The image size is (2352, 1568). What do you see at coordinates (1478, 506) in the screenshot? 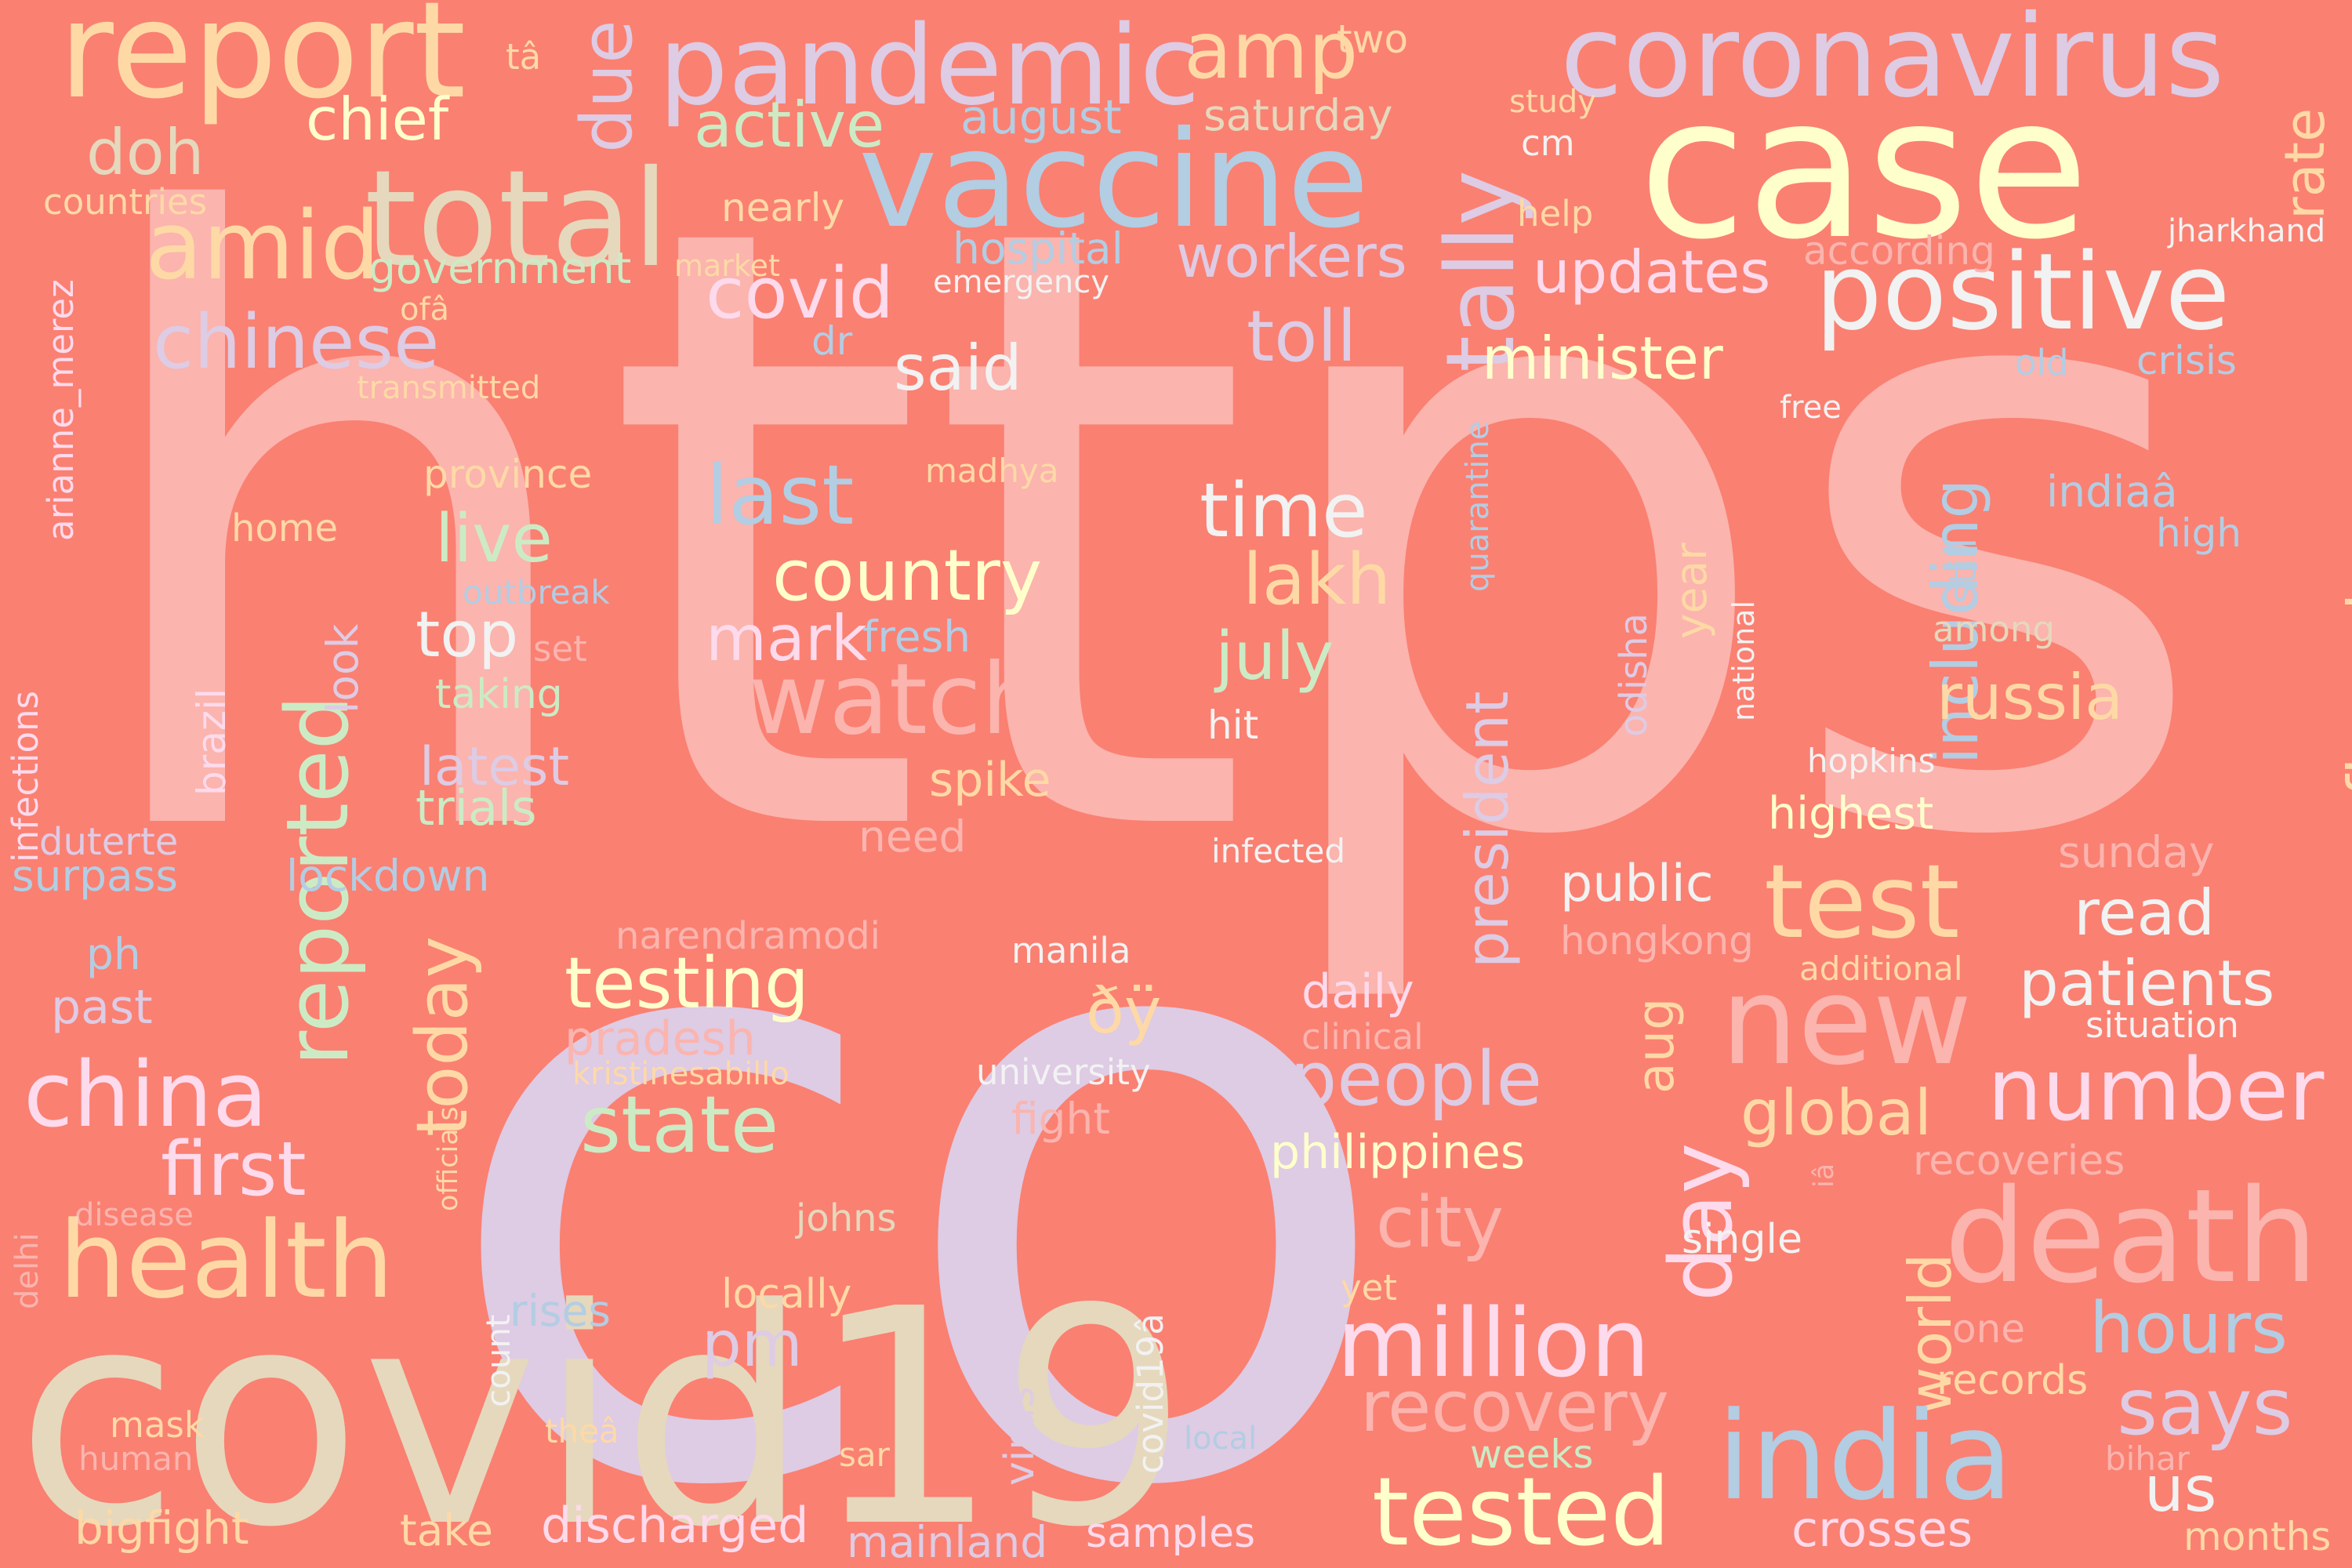
I see `cloud-word: quarantine` at bounding box center [1478, 506].